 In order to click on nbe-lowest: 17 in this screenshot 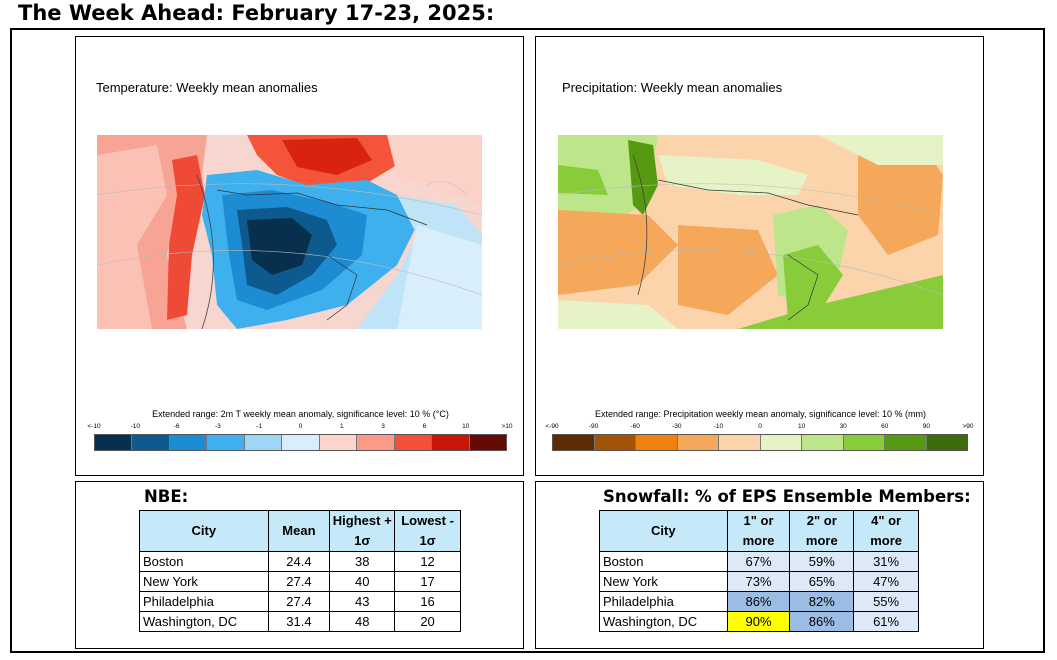, I will do `click(427, 581)`.